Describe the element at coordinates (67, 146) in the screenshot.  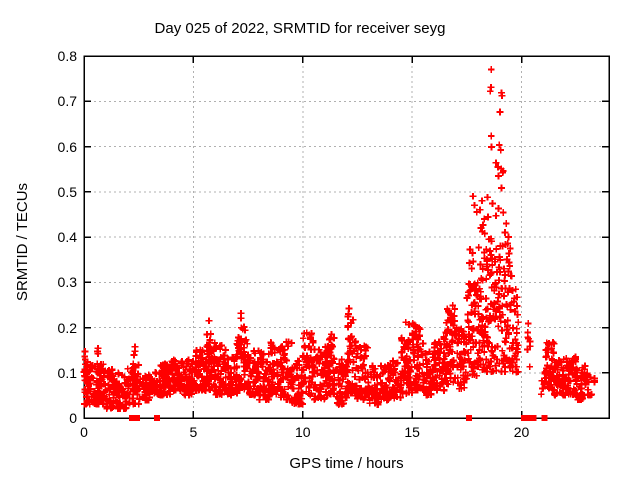
I see `y-tick-label: 0.6` at that location.